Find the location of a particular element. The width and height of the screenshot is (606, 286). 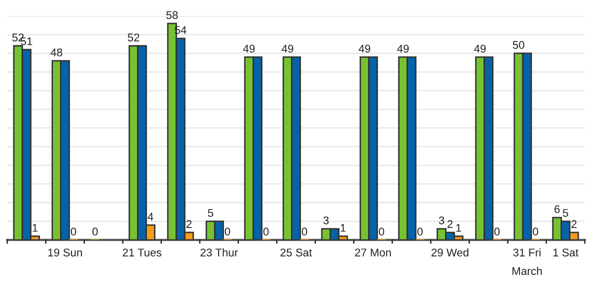

x-tick-label: 19 Sun is located at coordinates (65, 252).